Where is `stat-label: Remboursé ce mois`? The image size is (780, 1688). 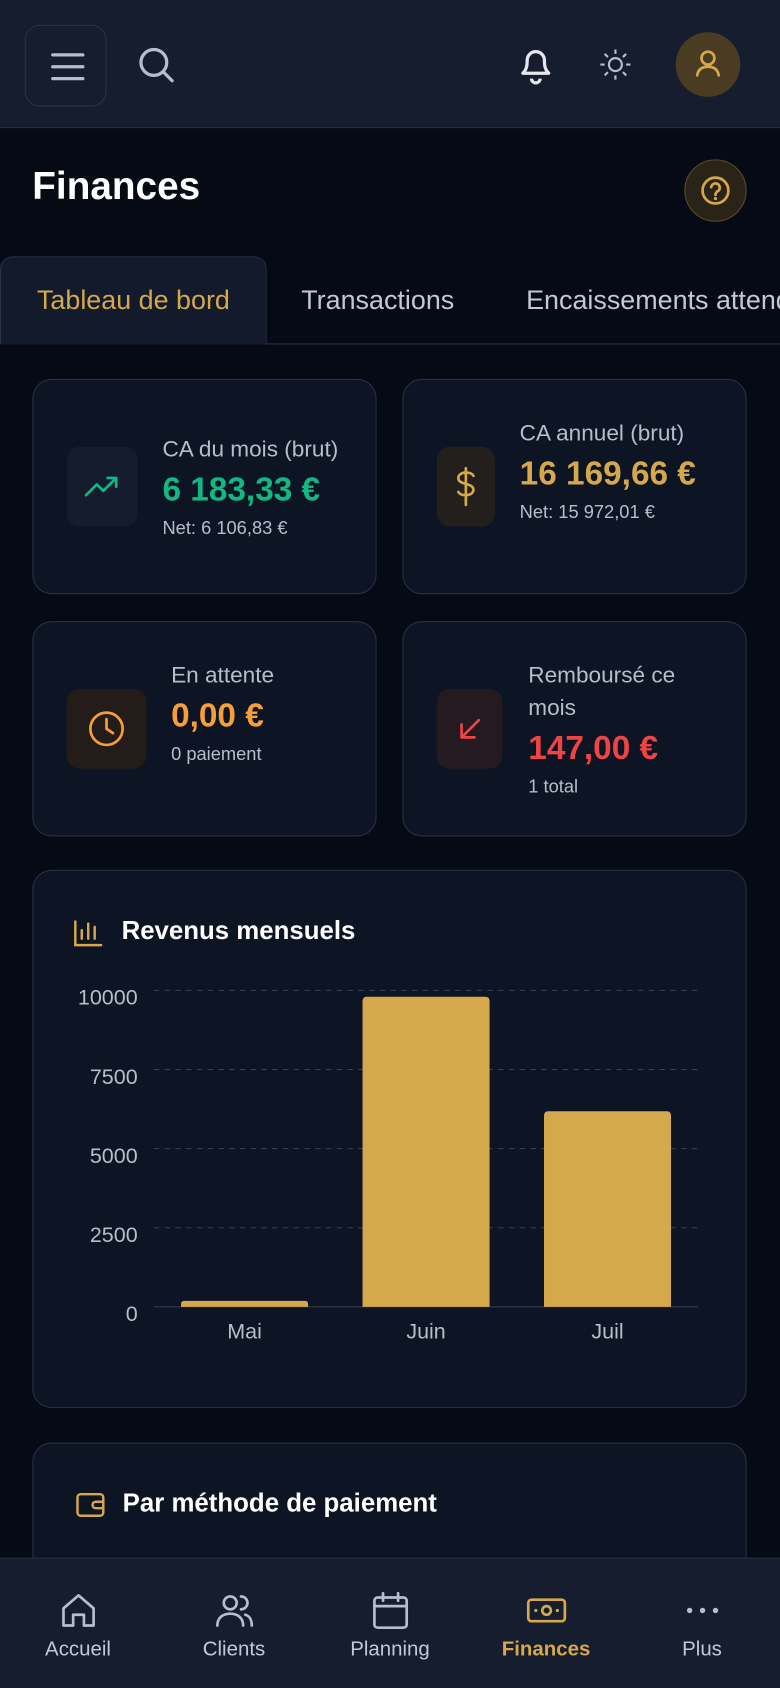
stat-label: Remboursé ce mois is located at coordinates (602, 692).